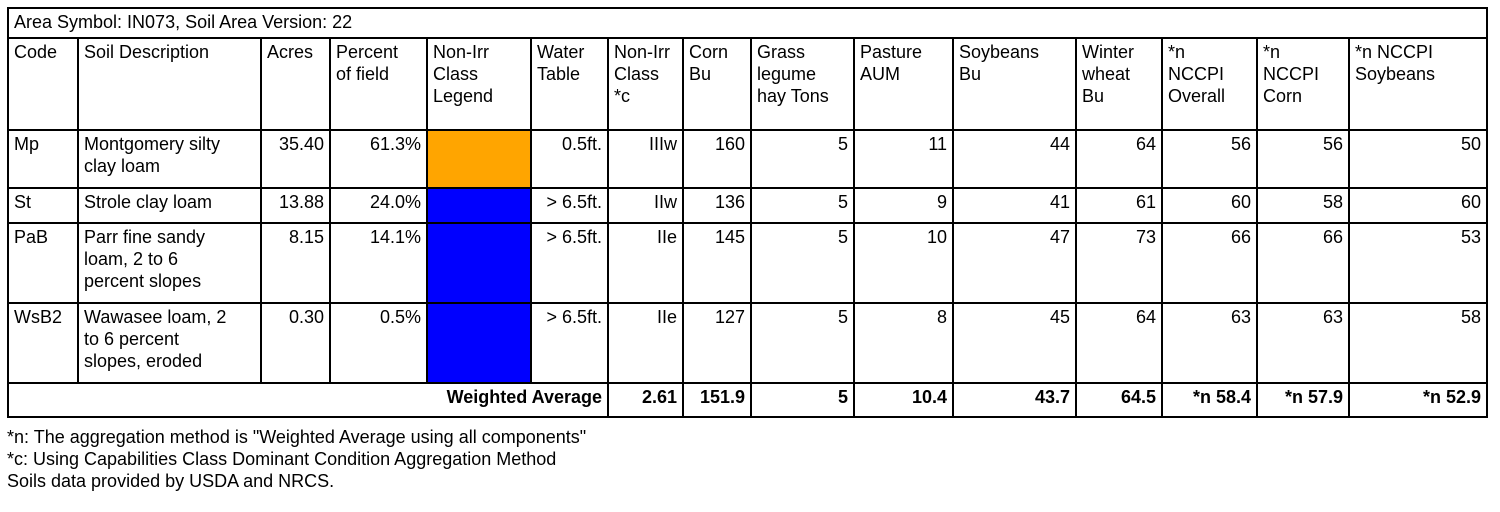 The height and width of the screenshot is (512, 1500). I want to click on cell-percent: 24.0%, so click(378, 205).